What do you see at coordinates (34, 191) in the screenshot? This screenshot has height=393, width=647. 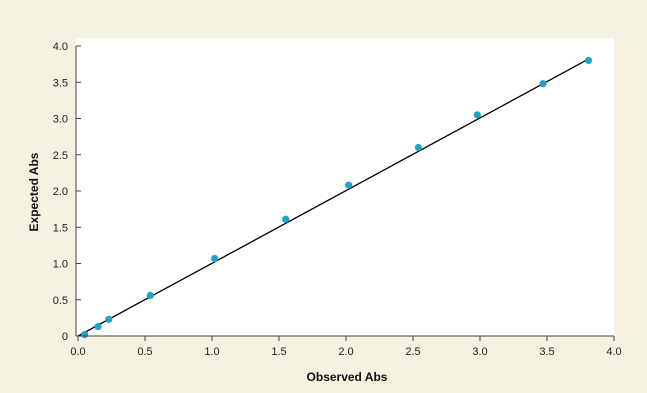 I see `y-axis-title: Expected Abs` at bounding box center [34, 191].